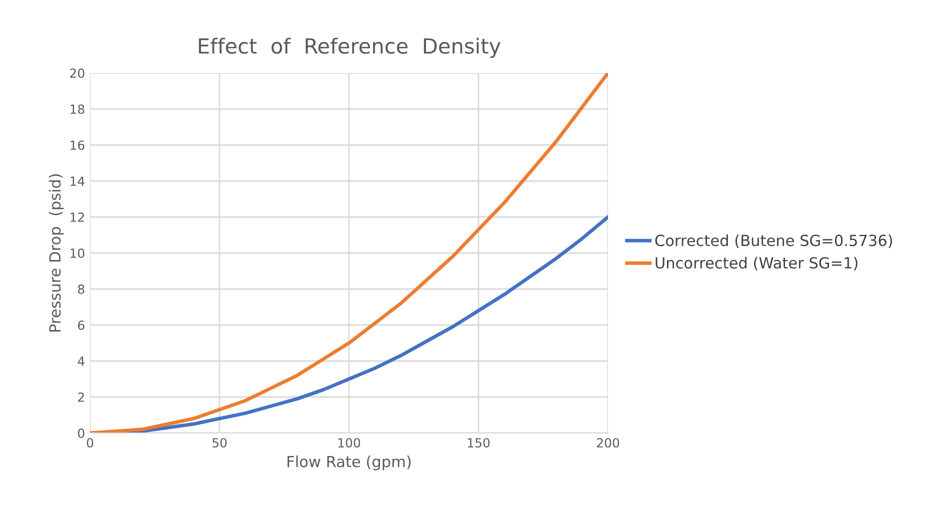 This screenshot has width=947, height=510. What do you see at coordinates (77, 253) in the screenshot?
I see `y-tick-label: 10` at bounding box center [77, 253].